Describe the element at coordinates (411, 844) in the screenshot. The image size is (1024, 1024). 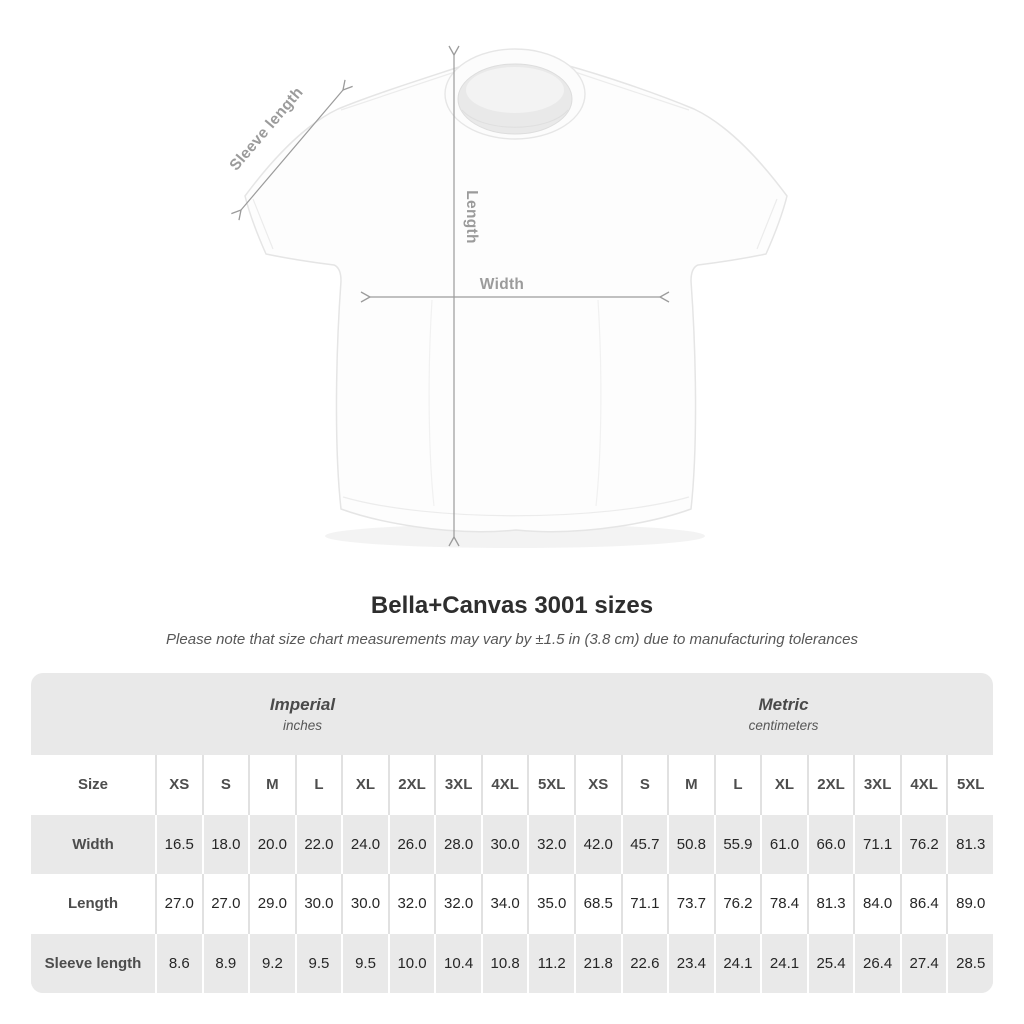
I see `size-value-cell: 26.0` at that location.